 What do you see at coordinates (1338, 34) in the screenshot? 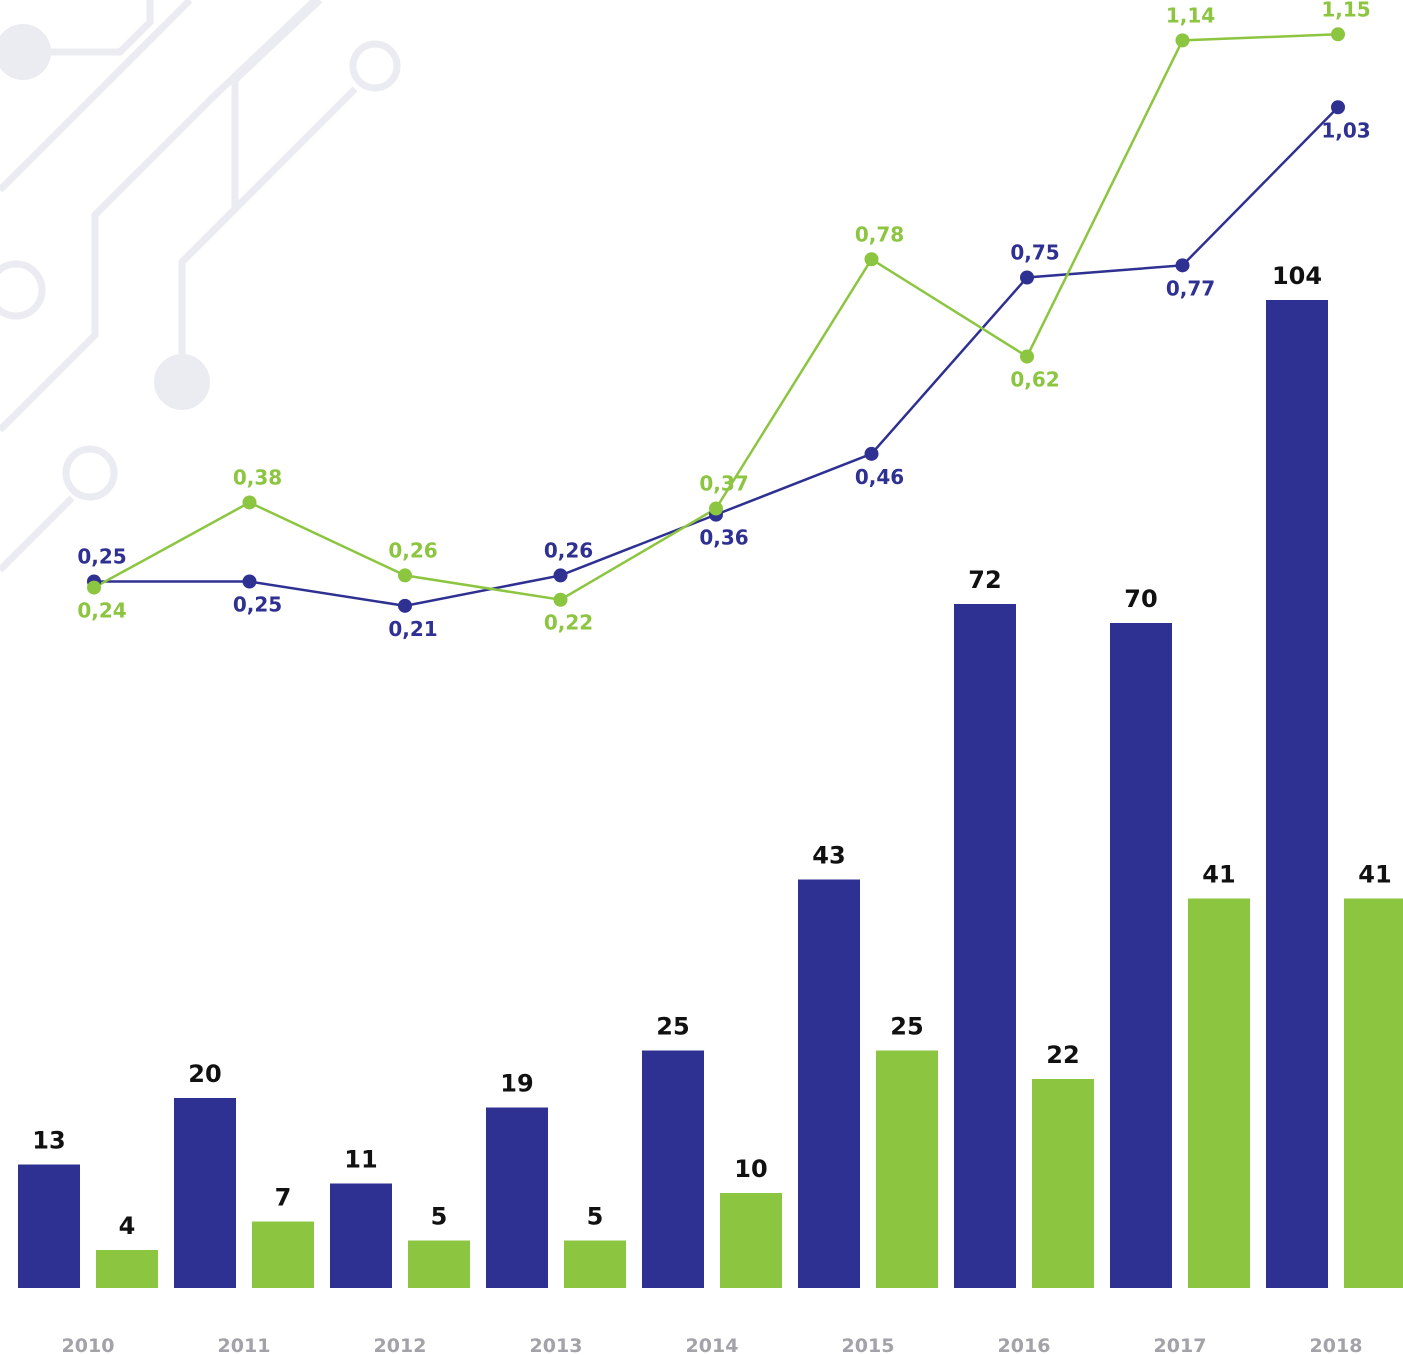
I see `point-green-2018` at bounding box center [1338, 34].